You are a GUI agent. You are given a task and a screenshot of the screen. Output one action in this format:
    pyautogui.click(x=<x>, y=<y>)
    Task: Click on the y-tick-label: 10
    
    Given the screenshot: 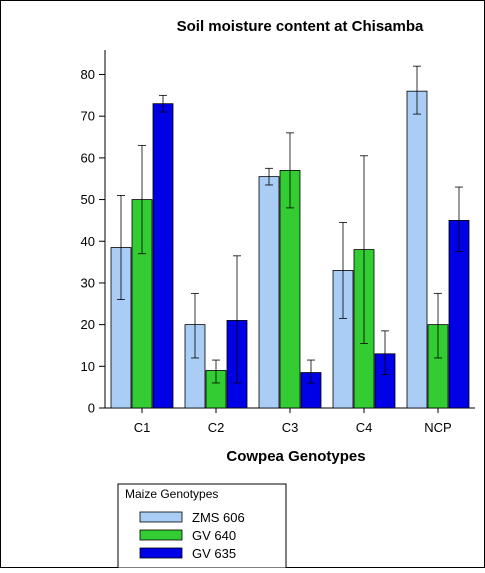 What is the action you would take?
    pyautogui.click(x=88, y=366)
    